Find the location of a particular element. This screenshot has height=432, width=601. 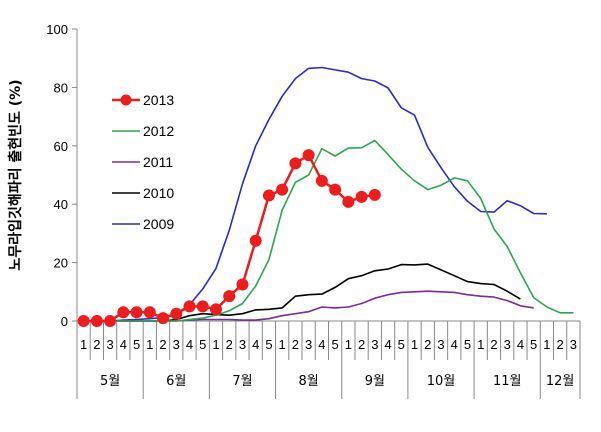

x-month-label: 10월 is located at coordinates (441, 381).